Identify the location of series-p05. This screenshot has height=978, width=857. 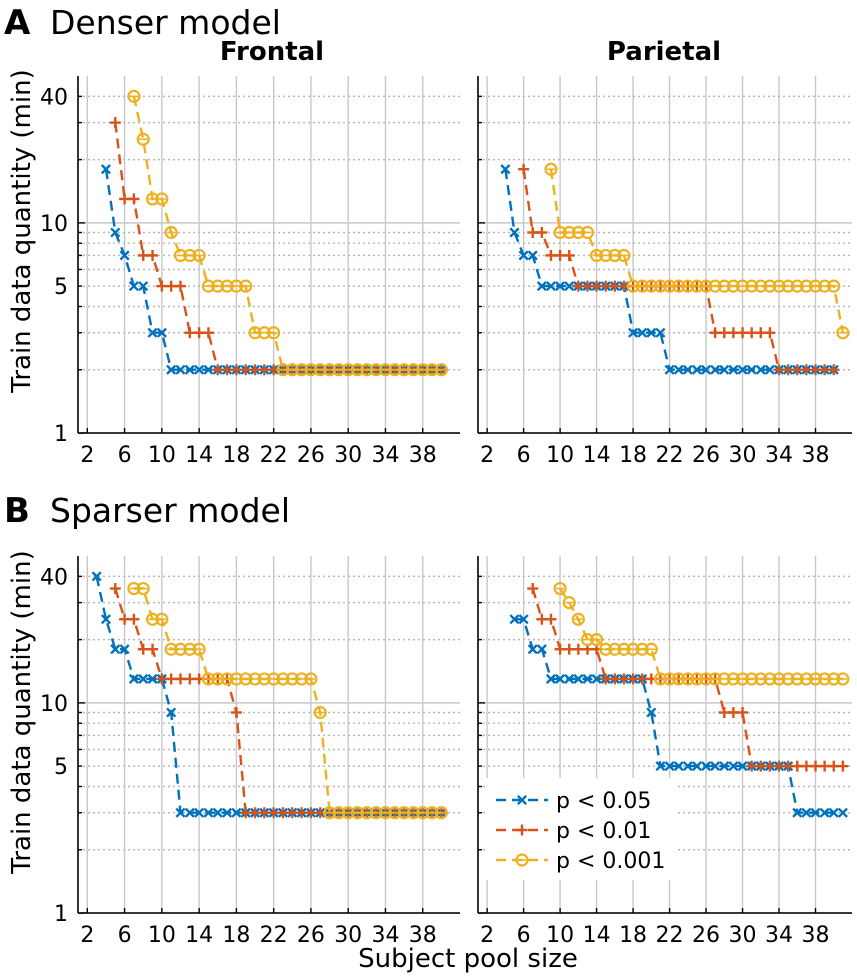
(669, 269).